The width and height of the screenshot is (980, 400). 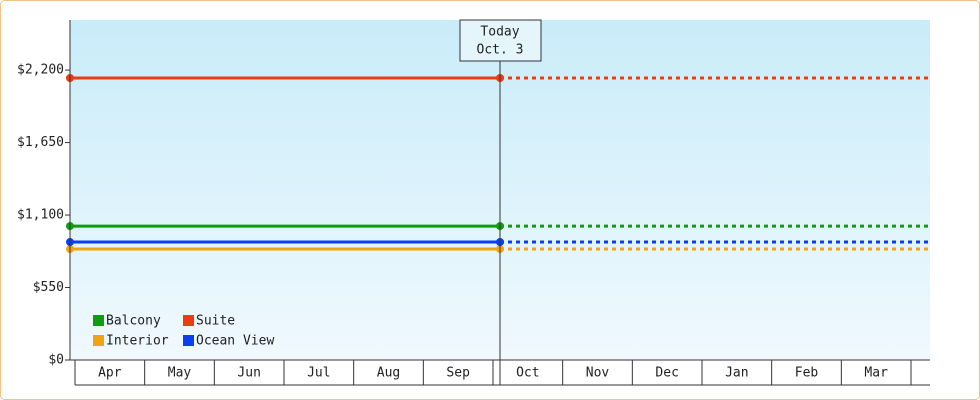 I want to click on x-tick-label: Oct, so click(x=527, y=373).